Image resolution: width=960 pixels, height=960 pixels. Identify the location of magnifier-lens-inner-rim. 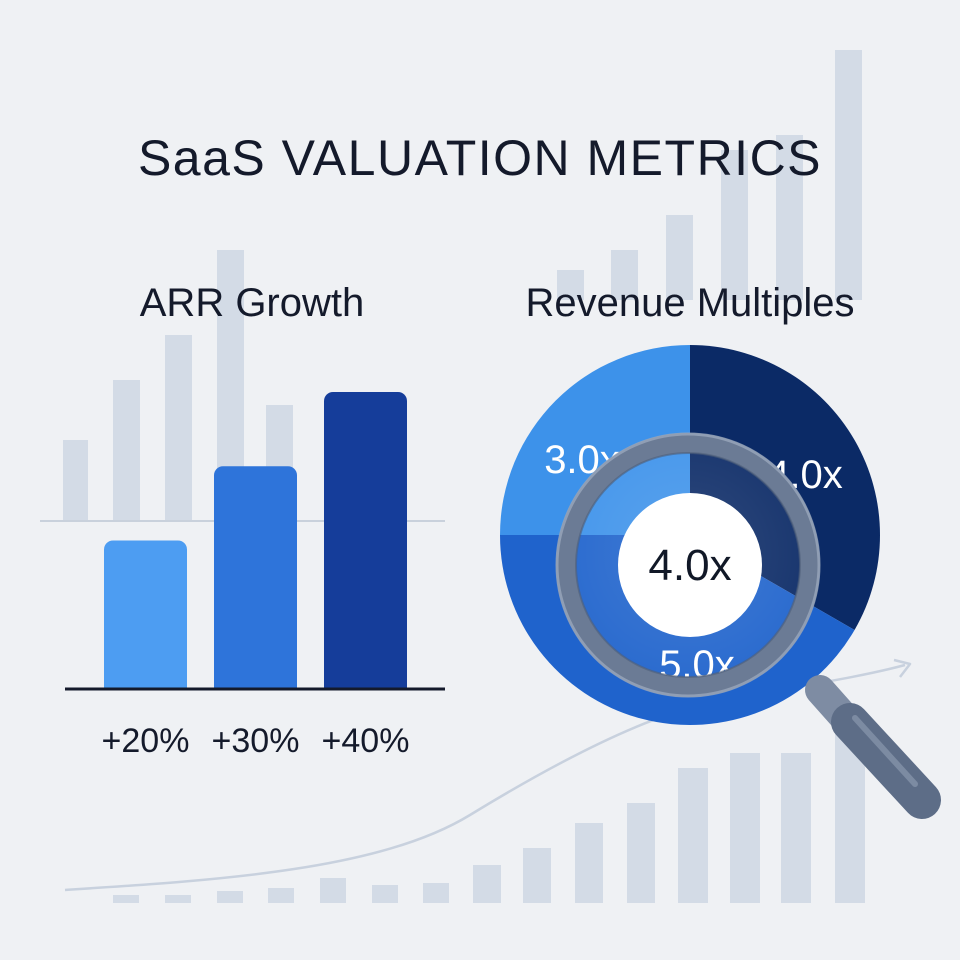
(688, 565).